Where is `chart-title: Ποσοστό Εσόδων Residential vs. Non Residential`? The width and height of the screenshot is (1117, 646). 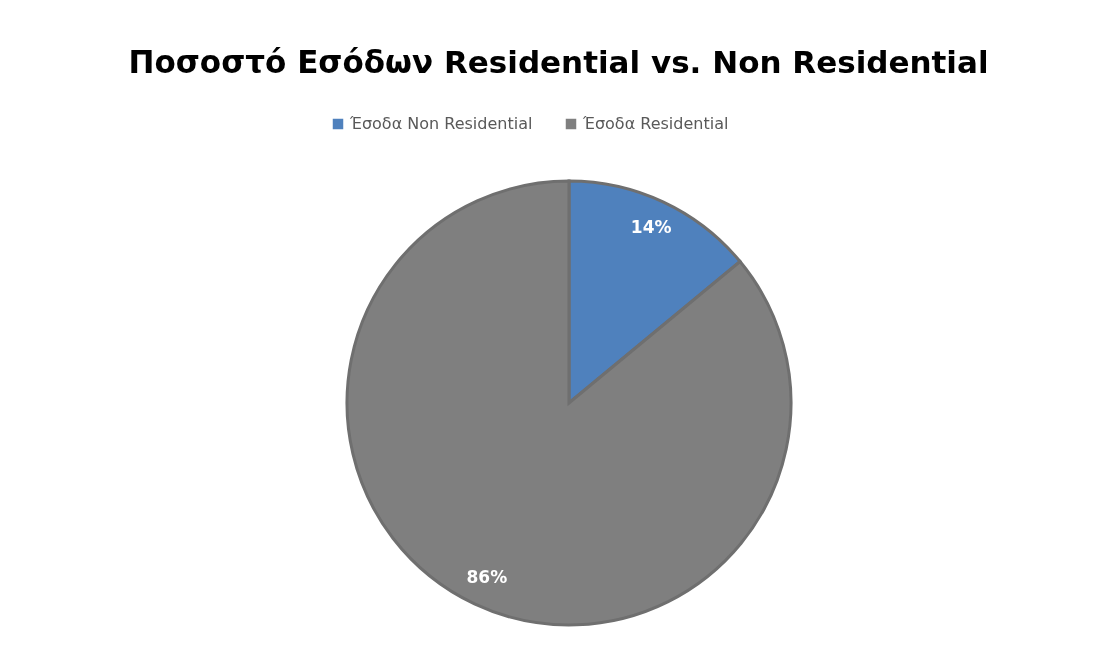
chart-title: Ποσοστό Εσόδων Residential vs. Non Residential is located at coordinates (558, 62).